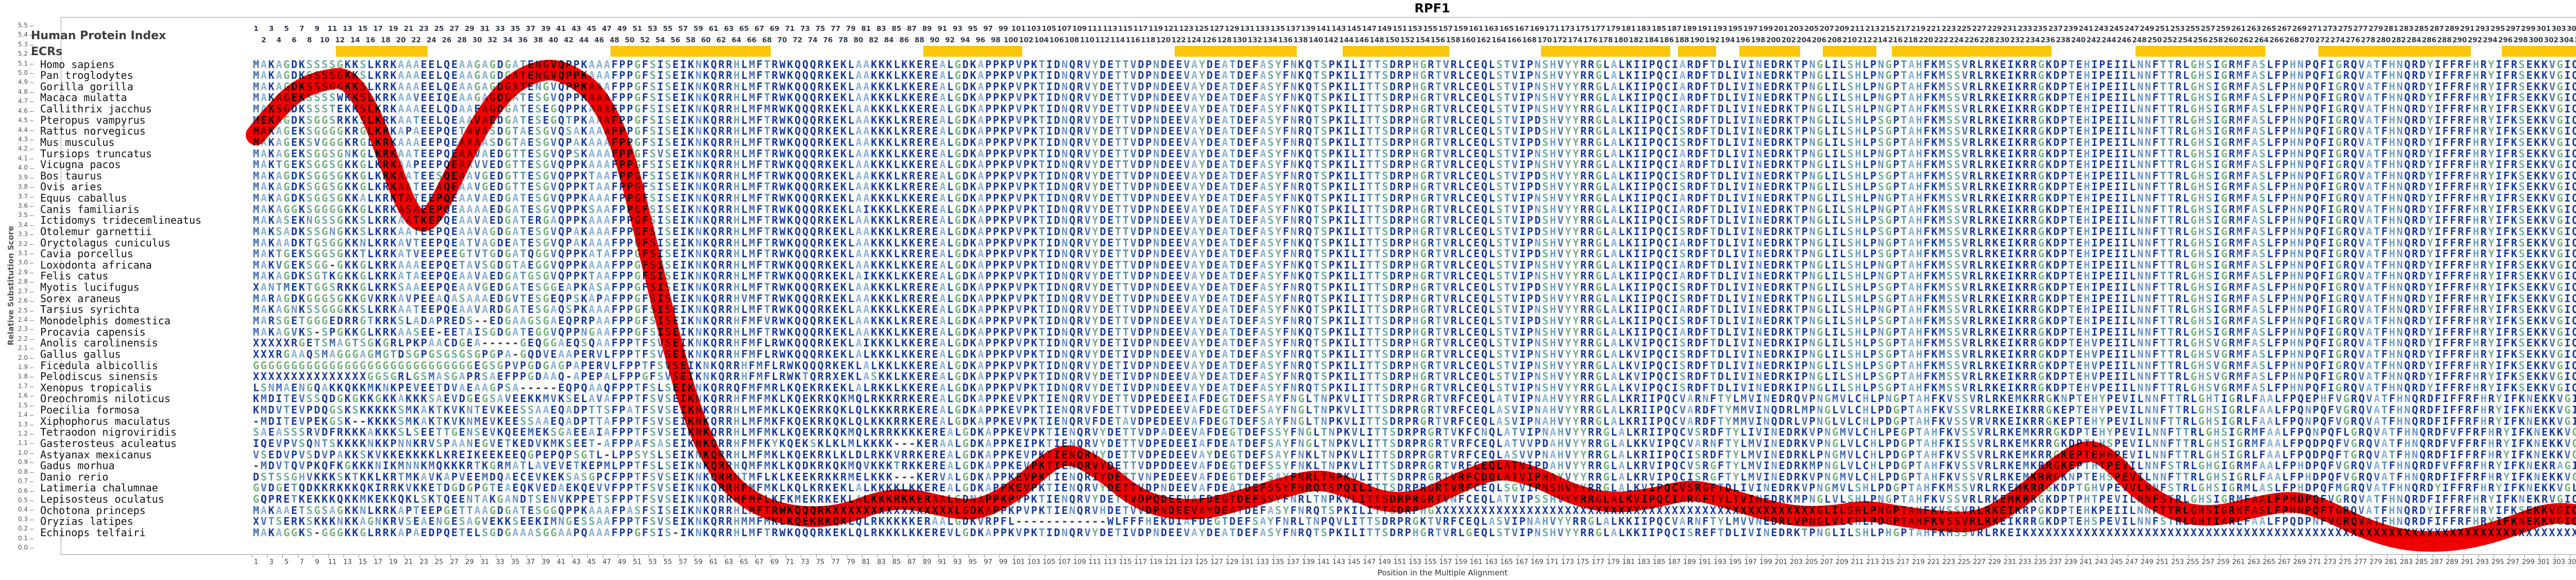 The width and height of the screenshot is (2576, 580). I want to click on position-number-bottom: 297, so click(2513, 562).